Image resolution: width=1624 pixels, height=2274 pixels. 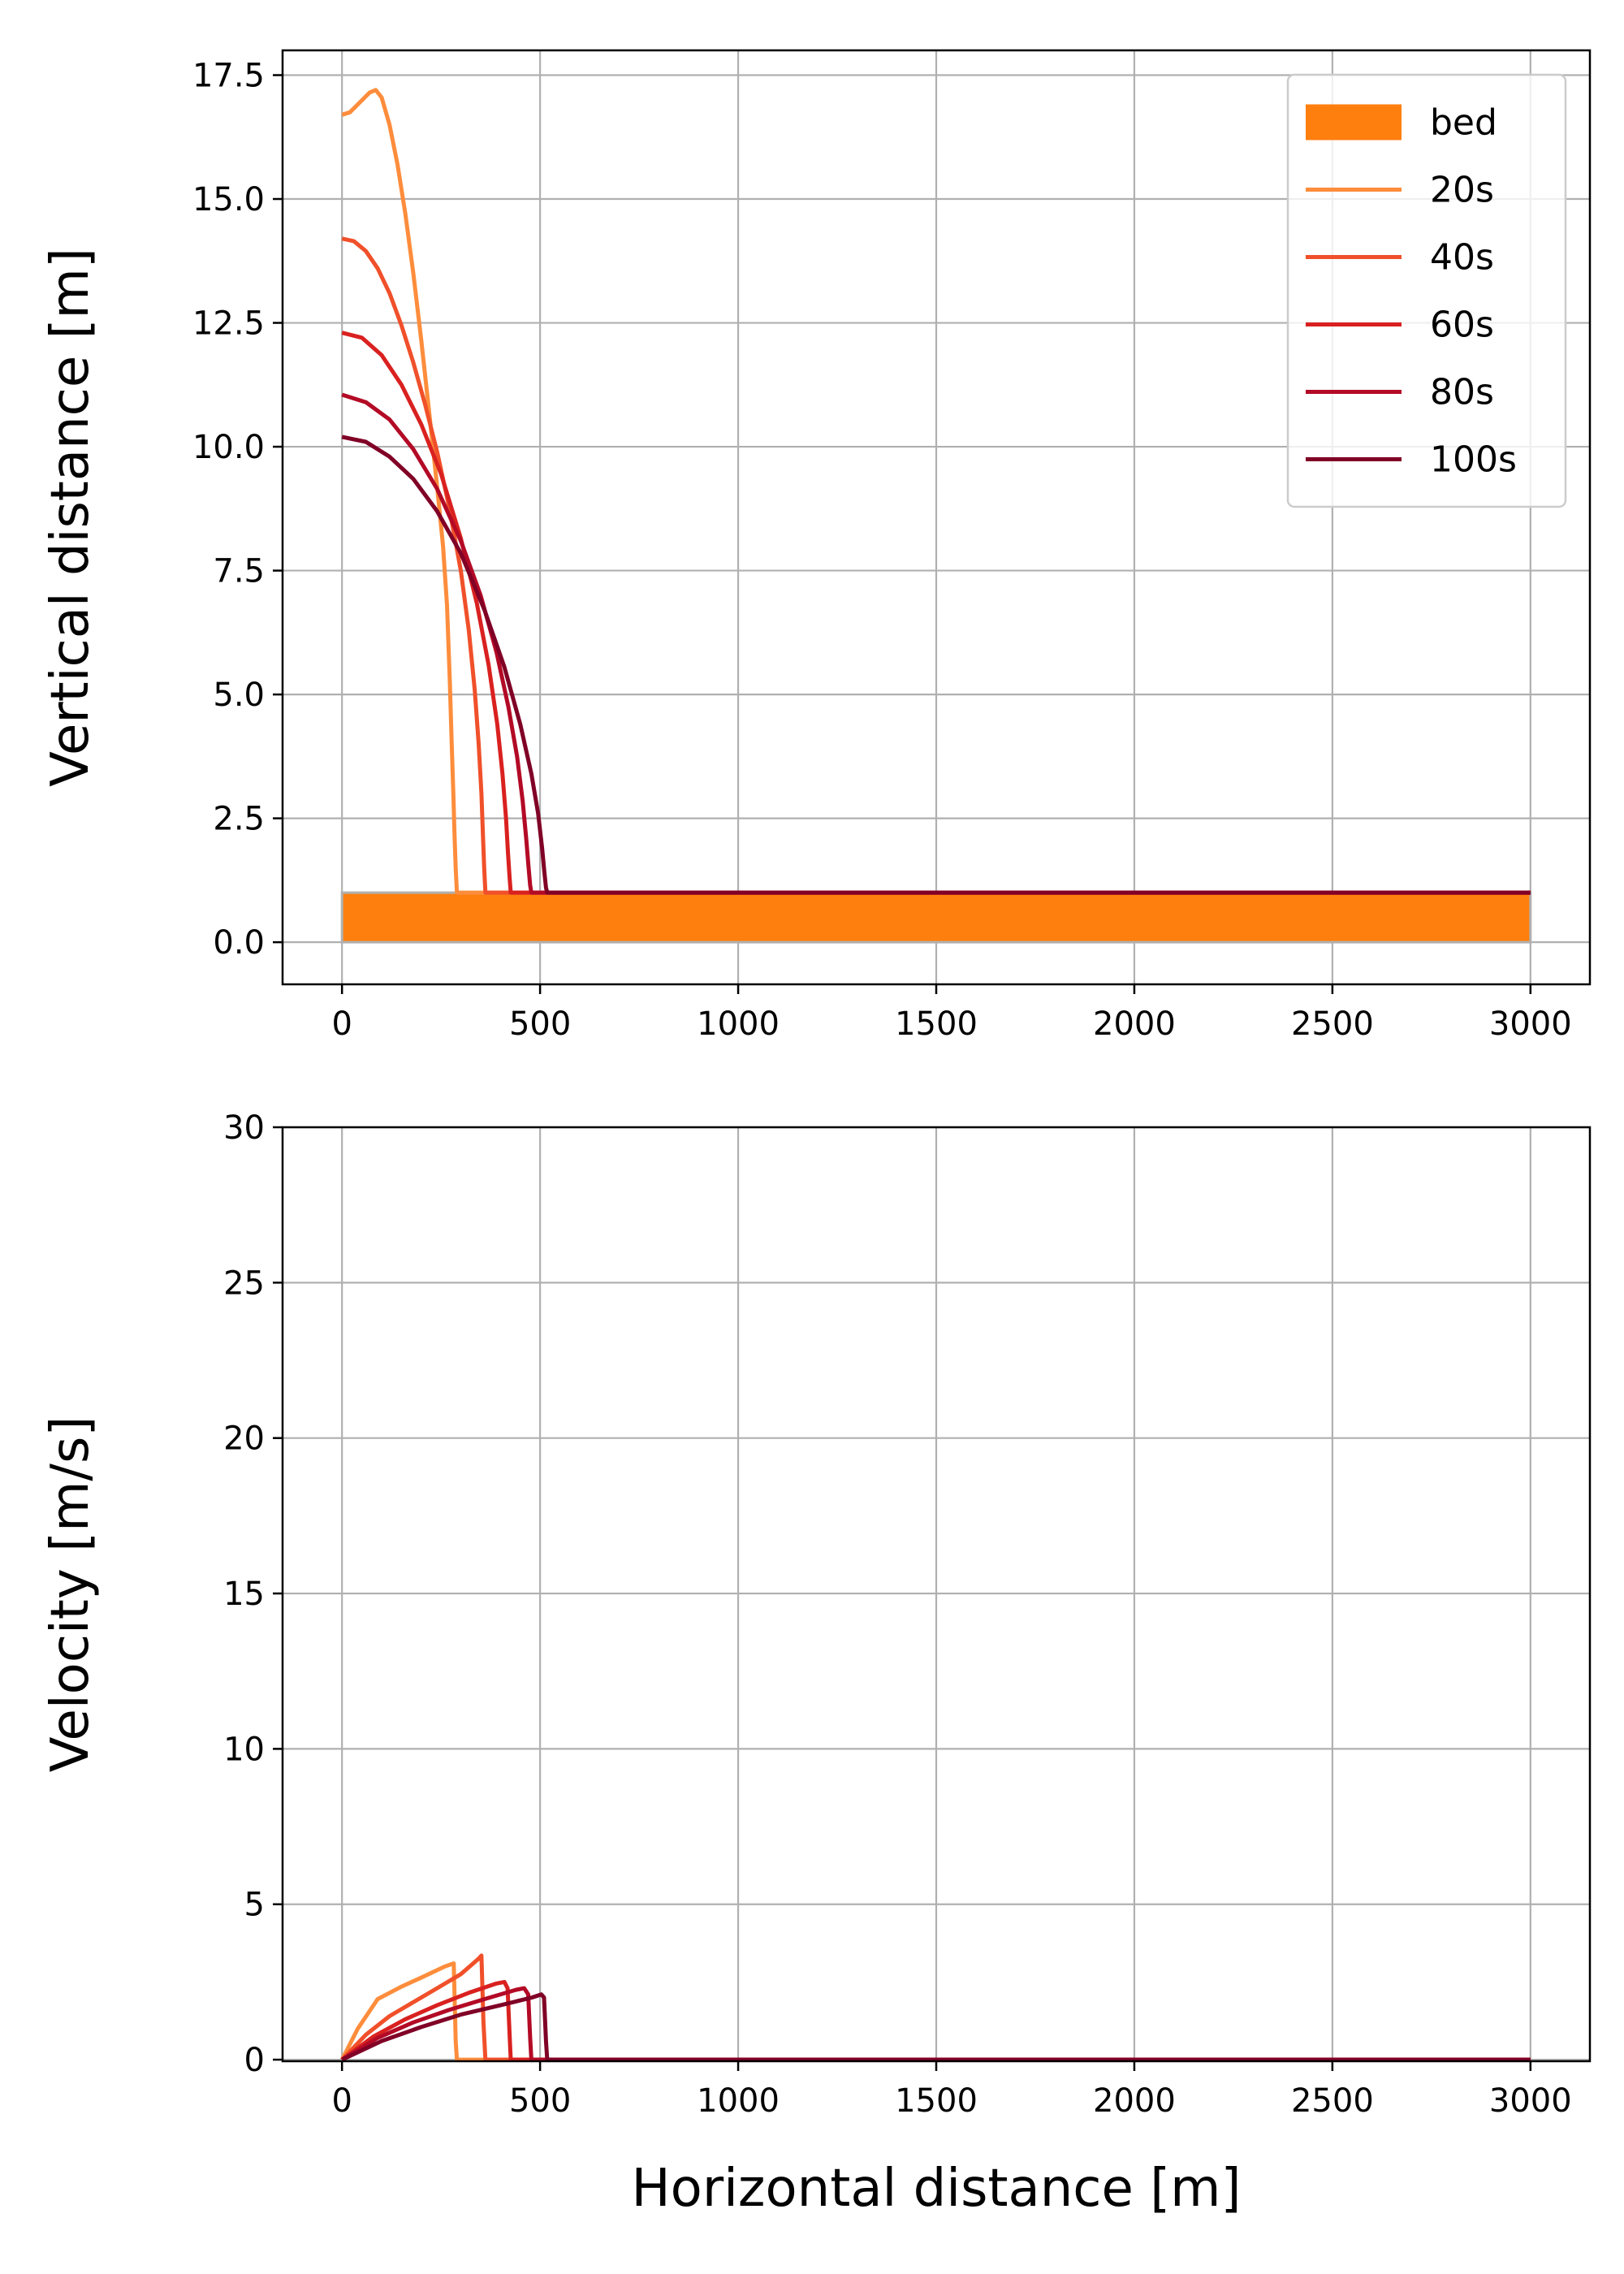 I want to click on y-tick-label: 25, so click(x=244, y=1284).